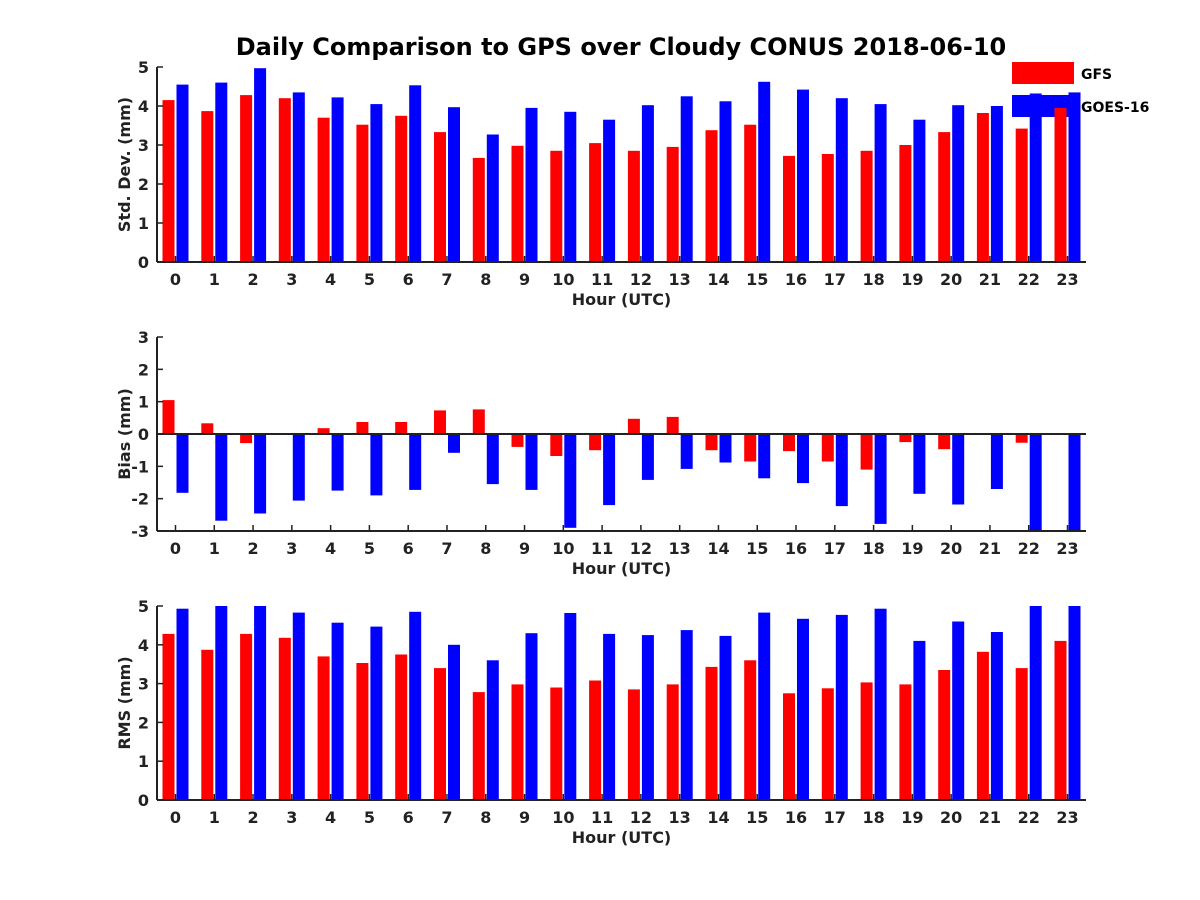 Image resolution: width=1200 pixels, height=900 pixels. Describe the element at coordinates (330, 548) in the screenshot. I see `x-tick-label: 4` at that location.